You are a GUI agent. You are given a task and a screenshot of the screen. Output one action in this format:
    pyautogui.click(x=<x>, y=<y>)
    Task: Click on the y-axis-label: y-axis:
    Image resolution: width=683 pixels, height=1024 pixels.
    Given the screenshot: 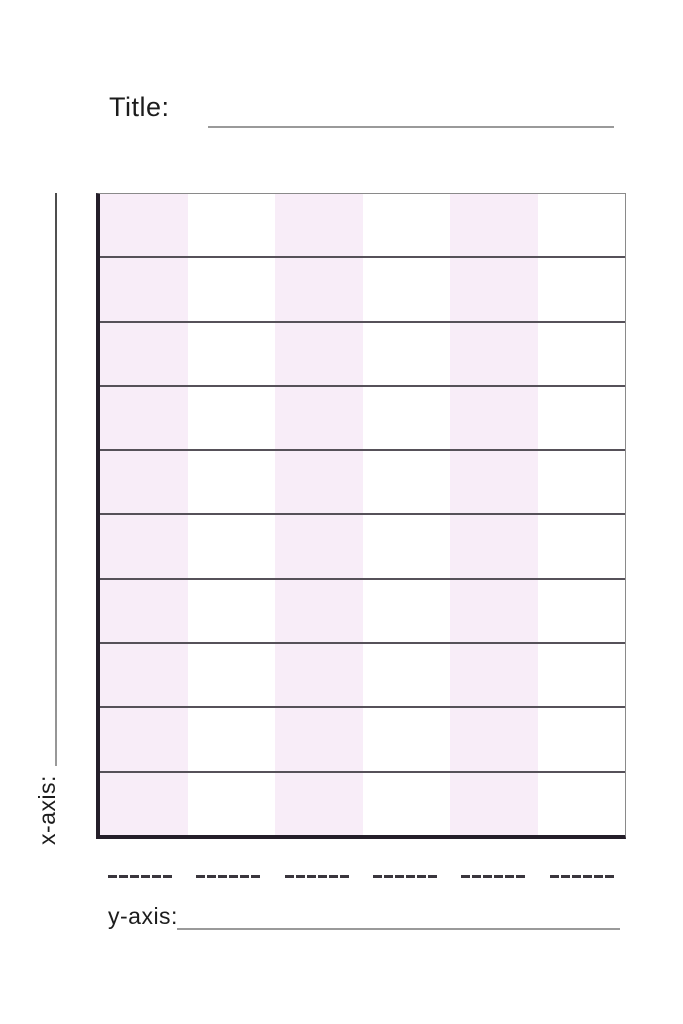 What is the action you would take?
    pyautogui.click(x=143, y=916)
    